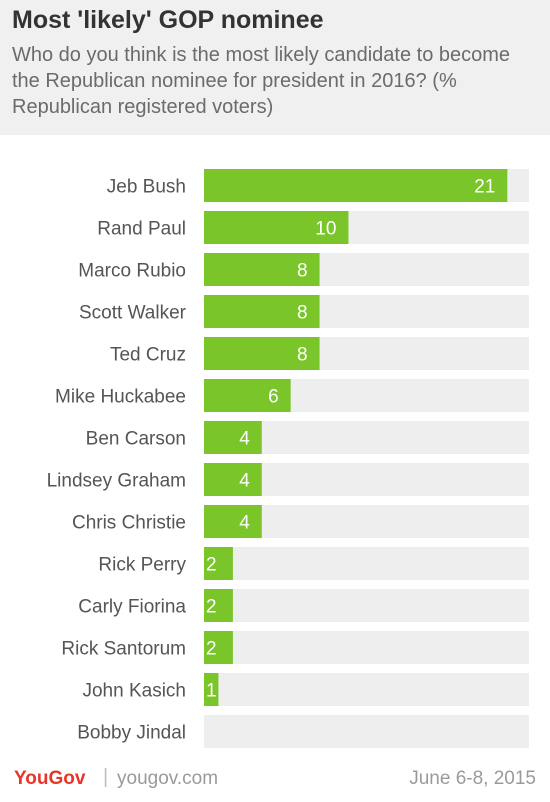  I want to click on bar-row: John Kasich 1, so click(305, 689).